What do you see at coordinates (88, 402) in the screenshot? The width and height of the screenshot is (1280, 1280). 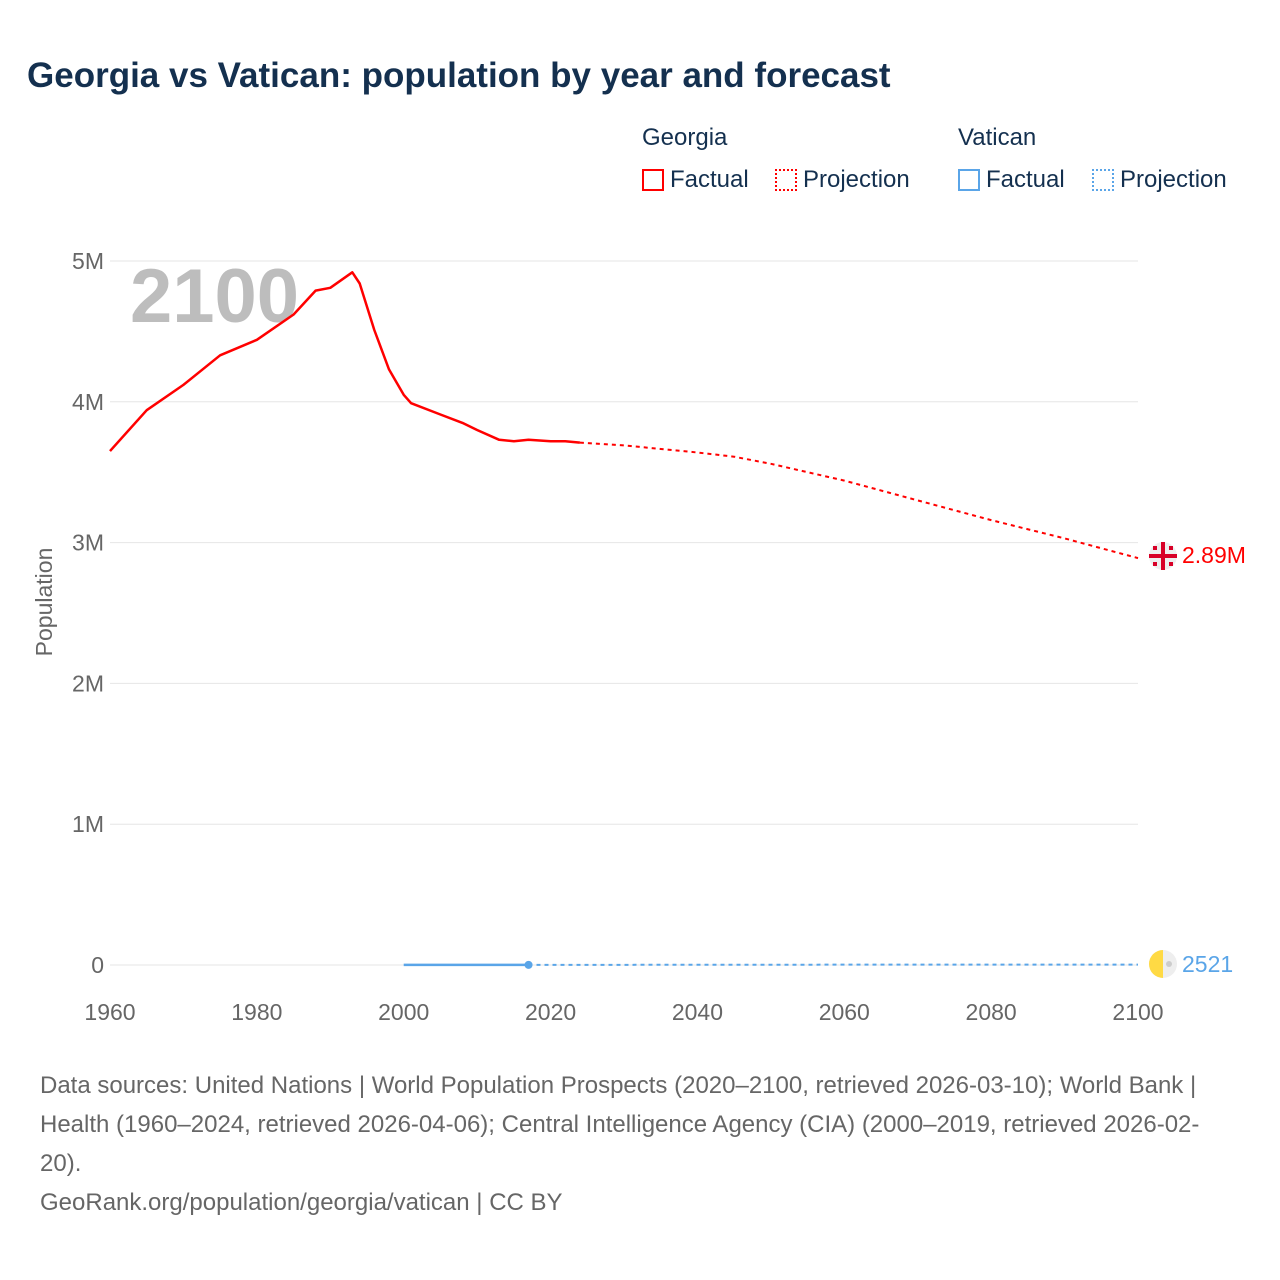 I see `y-tick-label: 4M` at bounding box center [88, 402].